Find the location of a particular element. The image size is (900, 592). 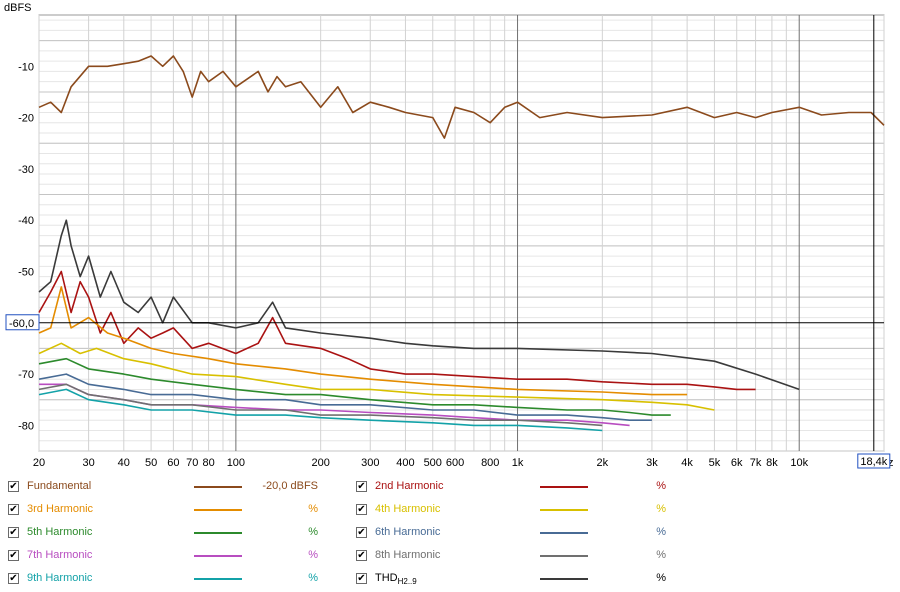

5th-harmonic-checkbox: ✔ is located at coordinates (13, 532).